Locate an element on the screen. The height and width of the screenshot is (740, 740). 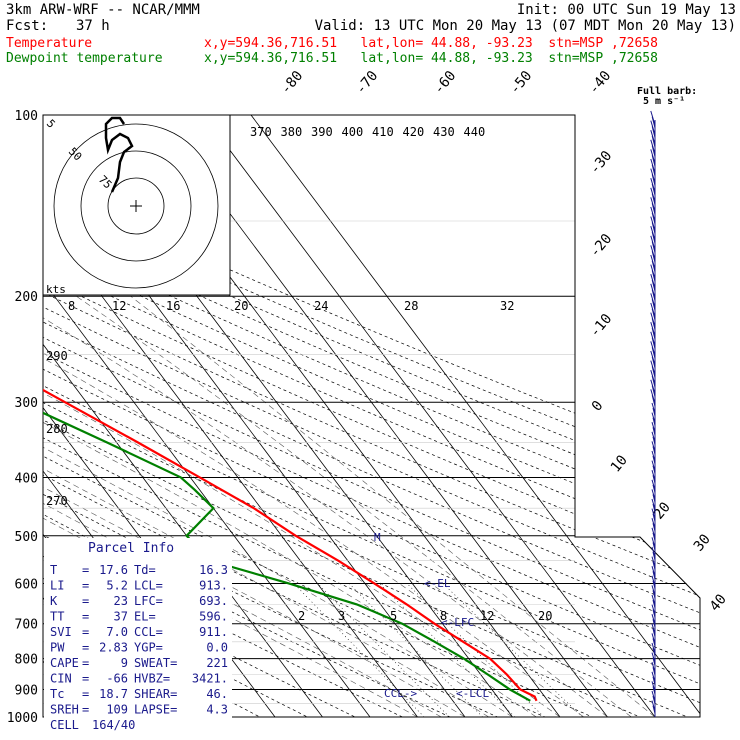
isotherm-label: 40 is located at coordinates (718, 602).